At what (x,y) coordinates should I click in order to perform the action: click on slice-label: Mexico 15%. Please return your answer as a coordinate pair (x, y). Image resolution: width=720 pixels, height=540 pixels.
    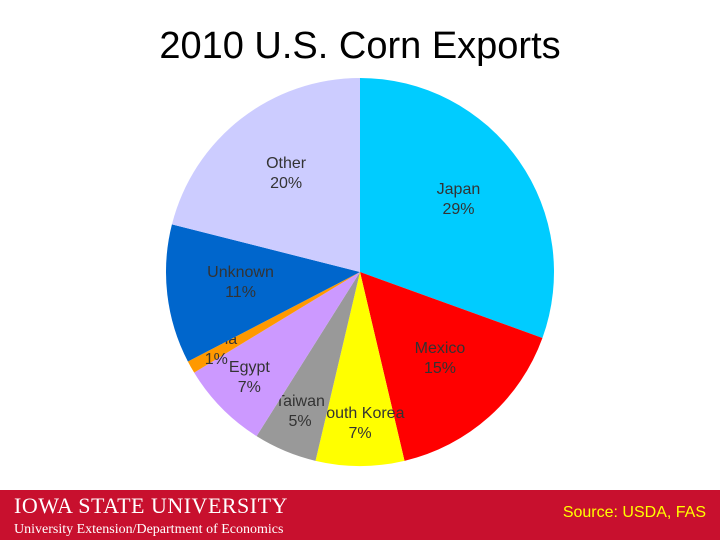
    Looking at the image, I should click on (440, 358).